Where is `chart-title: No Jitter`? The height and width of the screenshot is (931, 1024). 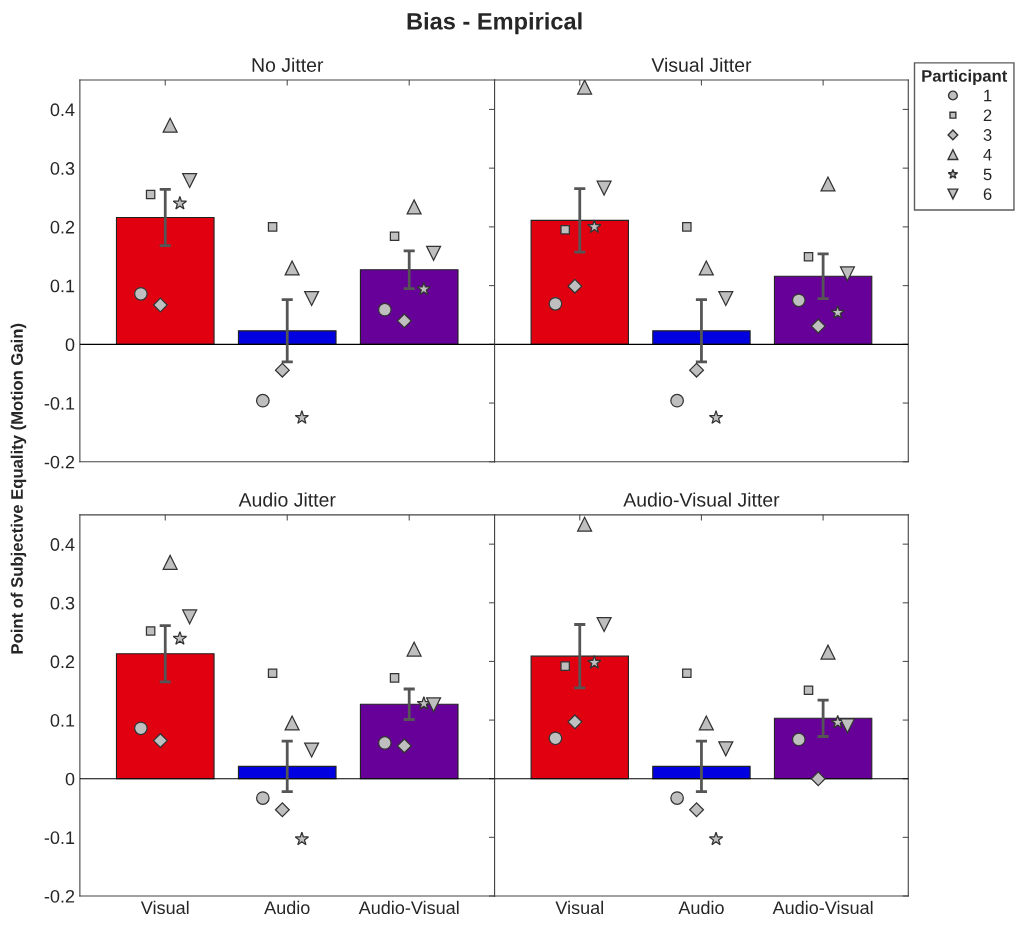 chart-title: No Jitter is located at coordinates (288, 64).